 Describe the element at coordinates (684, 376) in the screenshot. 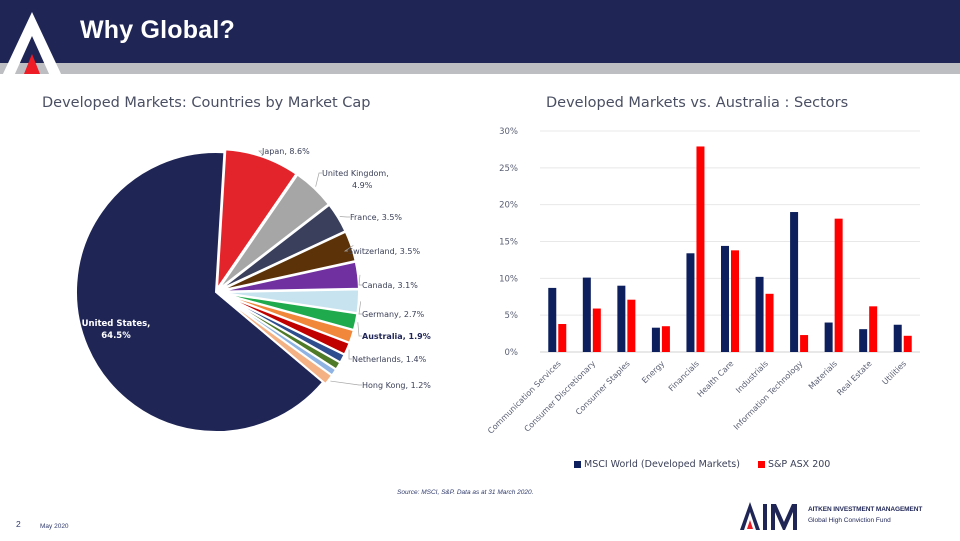

I see `x-tick-label: Financials` at that location.